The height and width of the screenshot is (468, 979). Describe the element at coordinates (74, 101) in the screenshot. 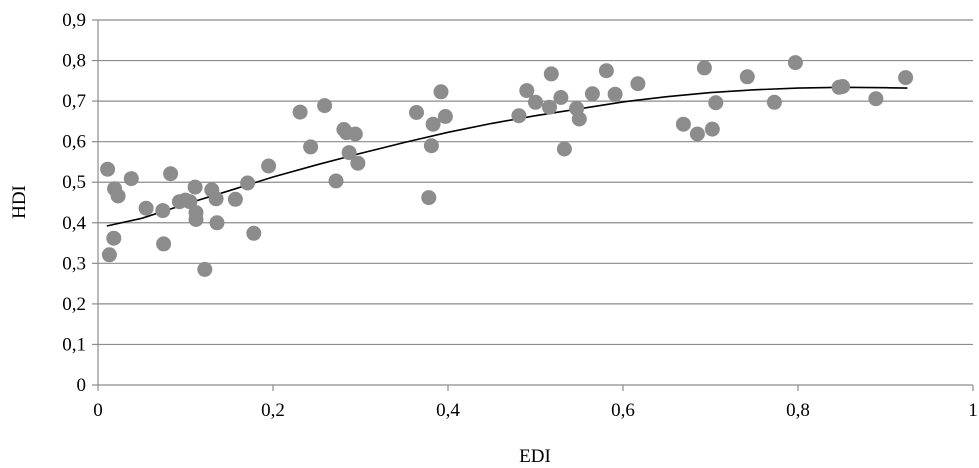

I see `y-tick-label: 0,7` at that location.